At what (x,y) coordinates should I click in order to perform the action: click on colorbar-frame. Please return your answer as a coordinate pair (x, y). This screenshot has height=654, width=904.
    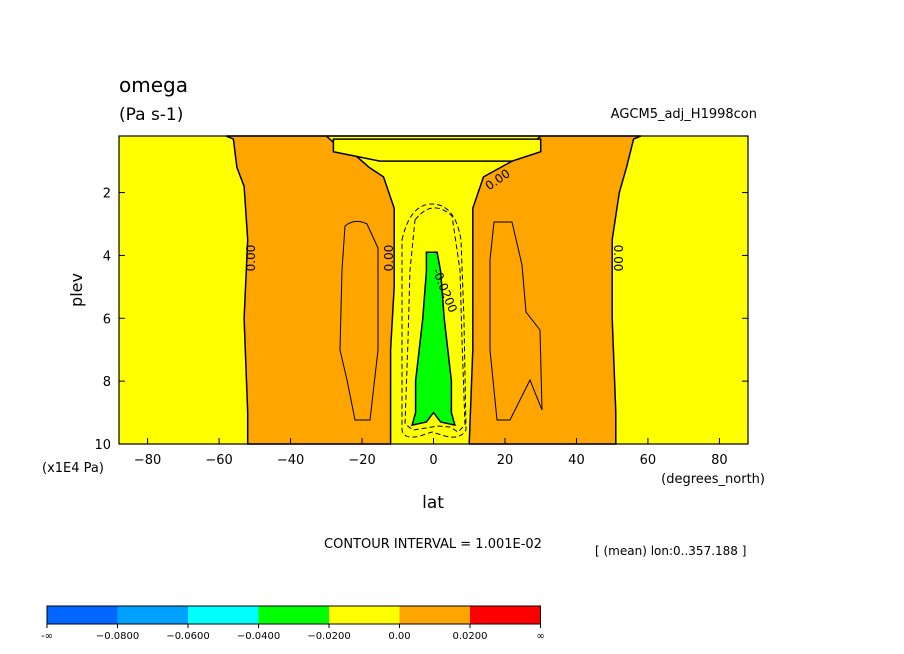
    Looking at the image, I should click on (293, 615).